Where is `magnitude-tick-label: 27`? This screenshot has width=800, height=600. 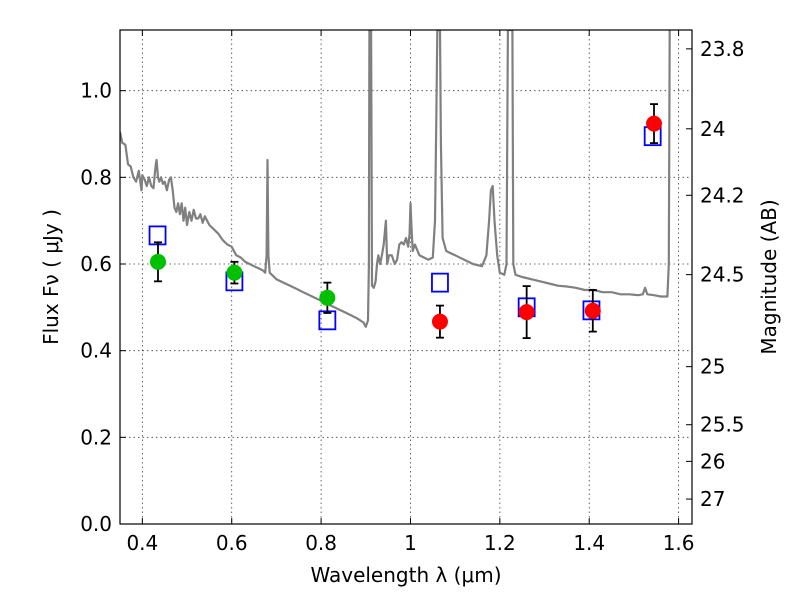 magnitude-tick-label: 27 is located at coordinates (712, 499).